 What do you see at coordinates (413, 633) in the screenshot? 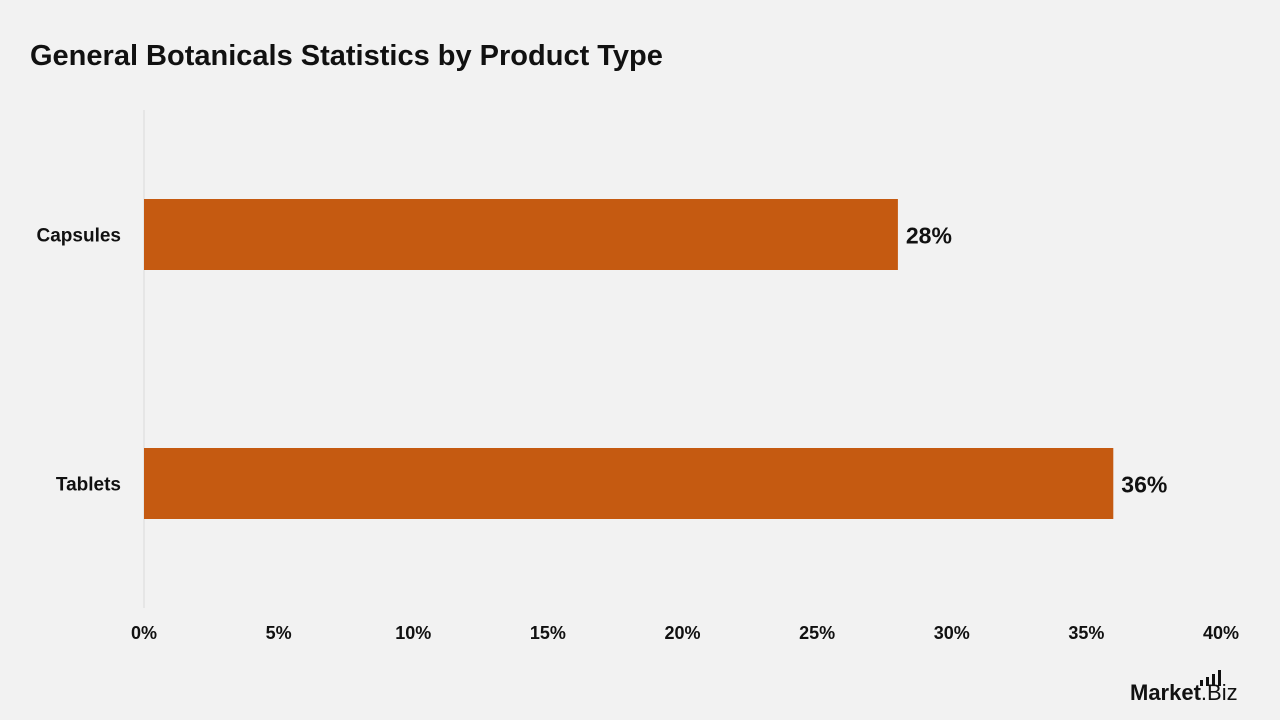
I see `x-tick-label: 10%` at bounding box center [413, 633].